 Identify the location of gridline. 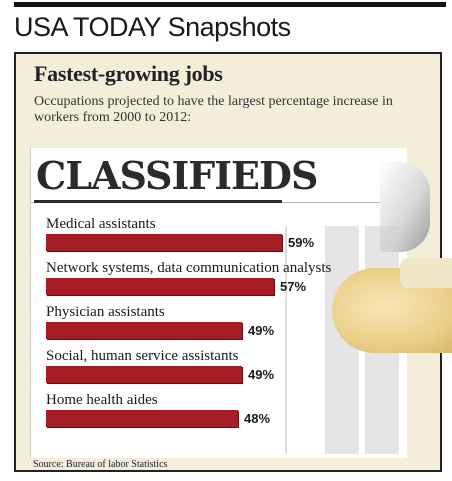
(286, 340).